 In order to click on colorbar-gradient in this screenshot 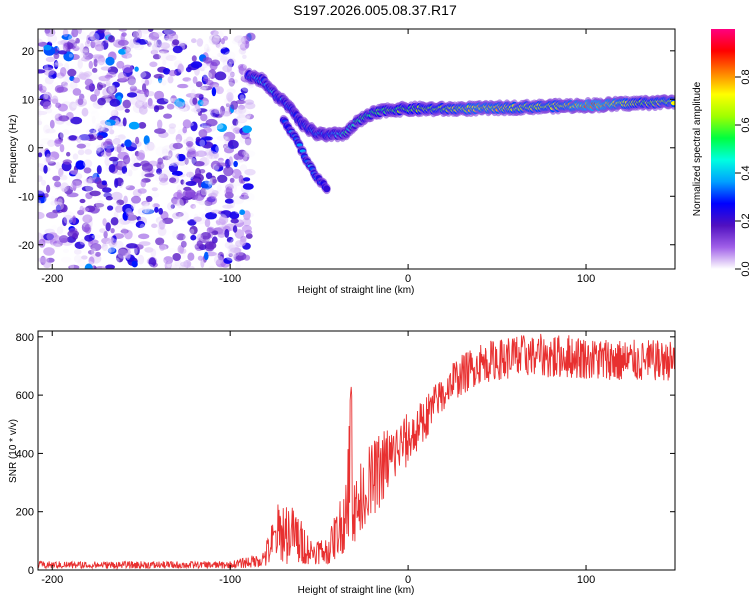, I will do `click(723, 149)`.